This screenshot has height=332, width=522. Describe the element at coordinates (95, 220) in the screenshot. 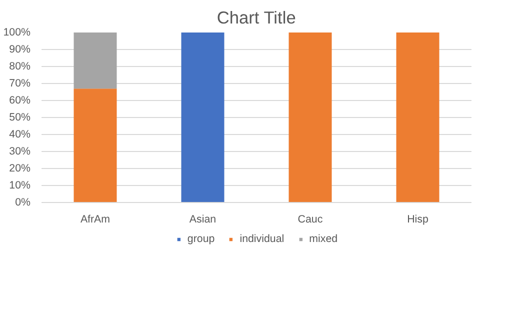

I see `x-tick-label: AfrAm` at that location.